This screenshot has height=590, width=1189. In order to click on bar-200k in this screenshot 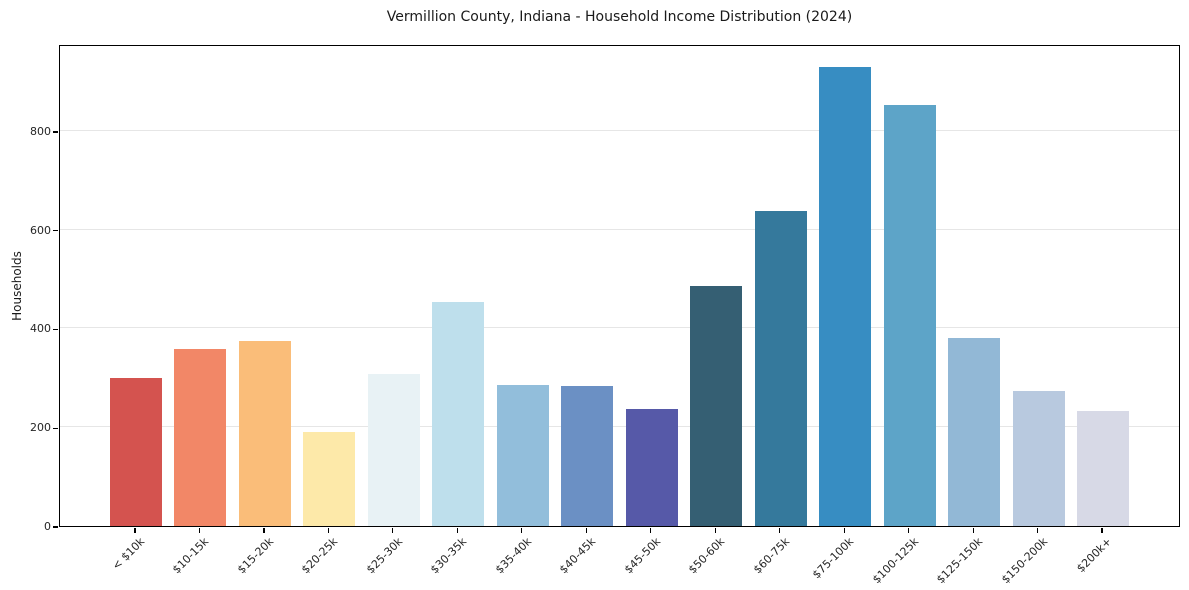, I will do `click(1103, 468)`.